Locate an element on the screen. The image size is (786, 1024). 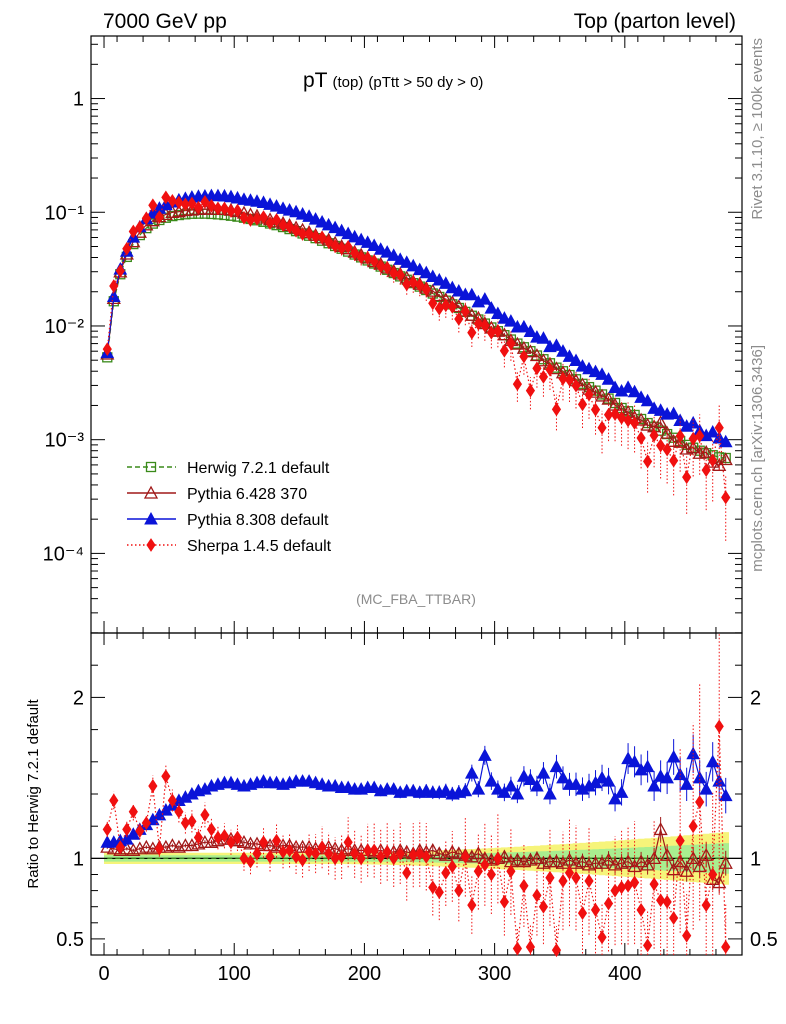
header-left: 7000 GeV pp is located at coordinates (165, 21).